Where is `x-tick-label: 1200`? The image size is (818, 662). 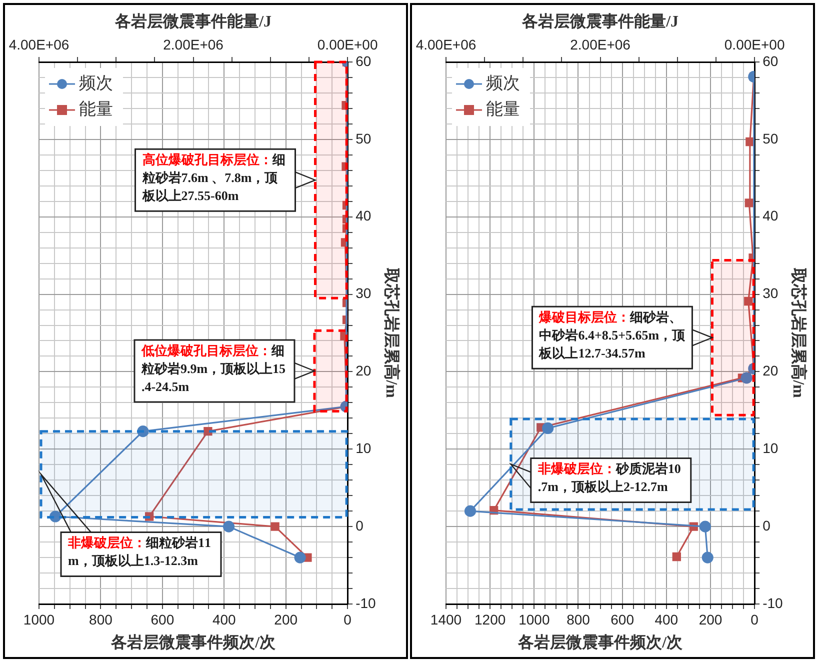 x-tick-label: 1200 is located at coordinates (490, 619).